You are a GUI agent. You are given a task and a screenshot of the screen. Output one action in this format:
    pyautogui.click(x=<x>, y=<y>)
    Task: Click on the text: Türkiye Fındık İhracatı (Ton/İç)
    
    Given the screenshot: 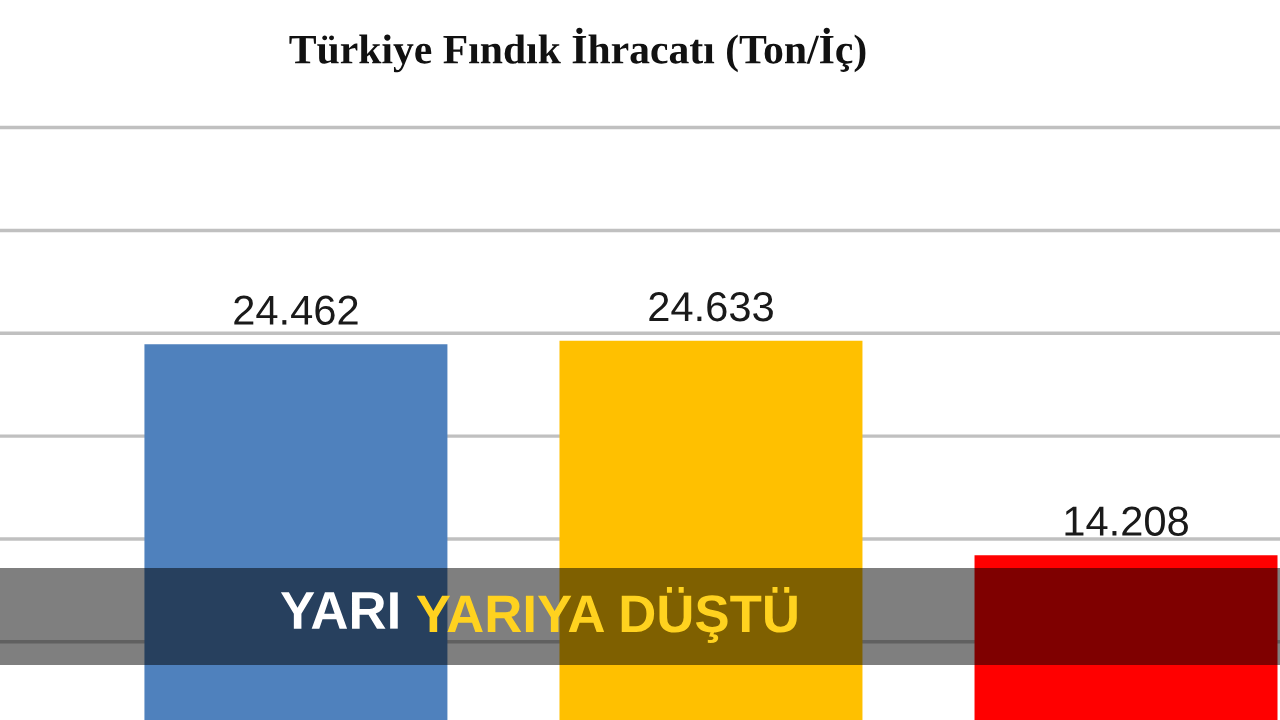 What is the action you would take?
    pyautogui.click(x=577, y=50)
    